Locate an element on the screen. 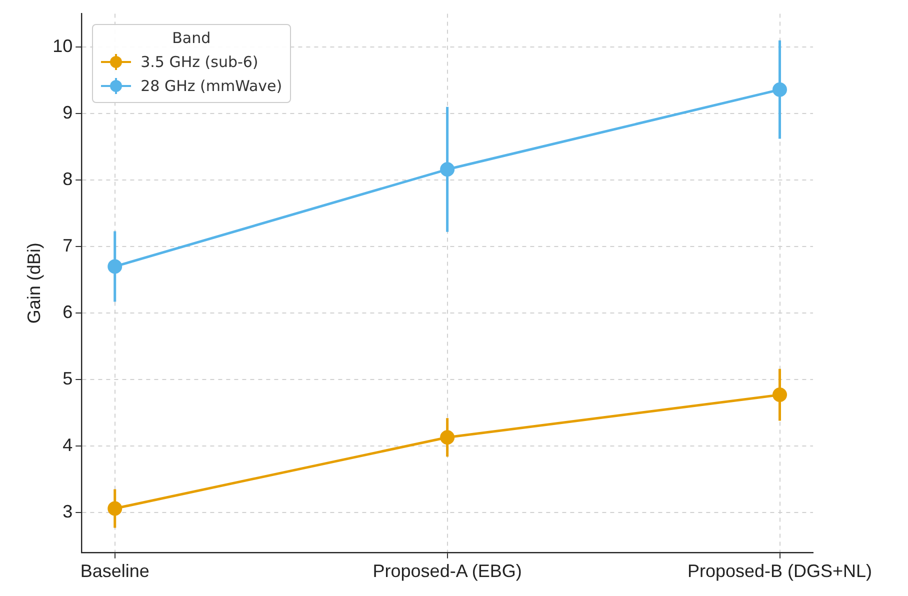 Image resolution: width=908 pixels, height=596 pixels. x-tick-label: Proposed-A (EBG) is located at coordinates (447, 571).